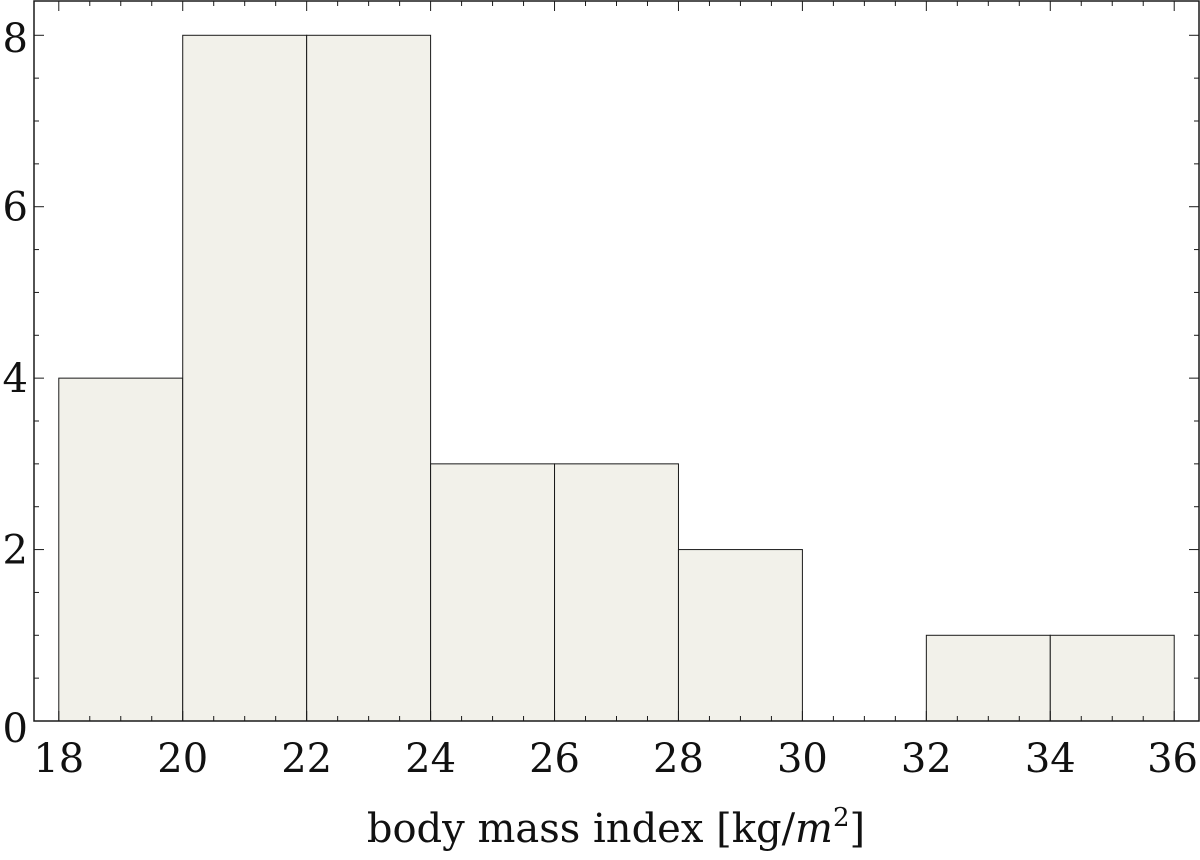  What do you see at coordinates (15, 379) in the screenshot?
I see `y-tick-label: 4` at bounding box center [15, 379].